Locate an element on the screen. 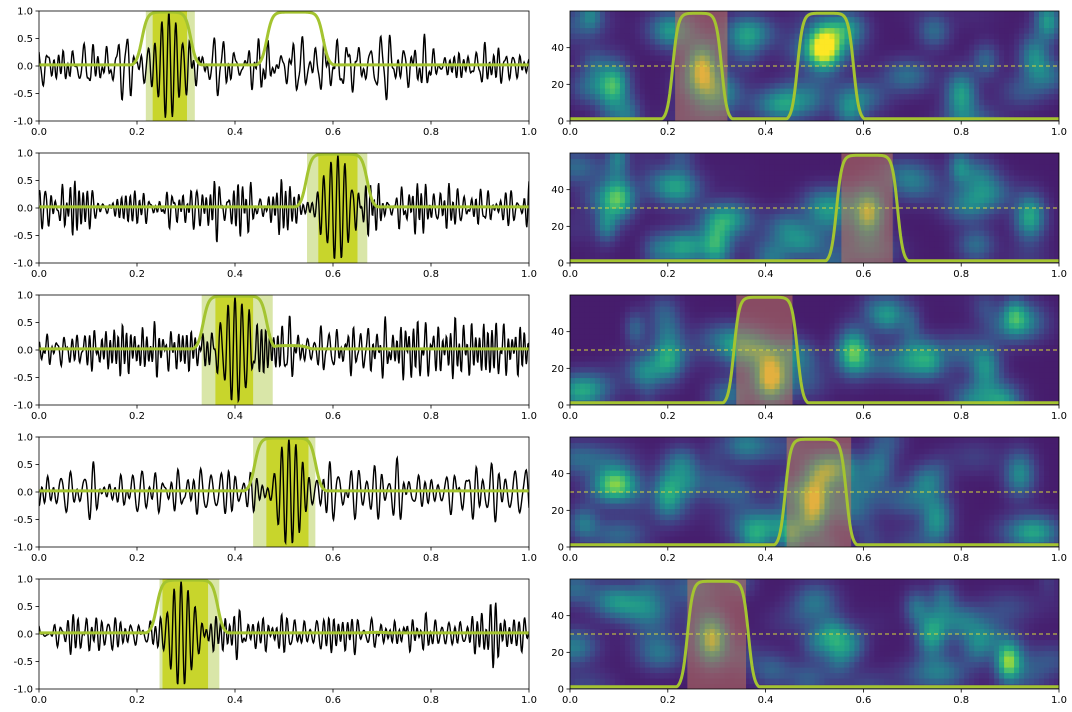  spectrogram-panel-4: 0.0 0.2 0.4 0.6 0.8 1.0 0 20 40 is located at coordinates (809, 500).